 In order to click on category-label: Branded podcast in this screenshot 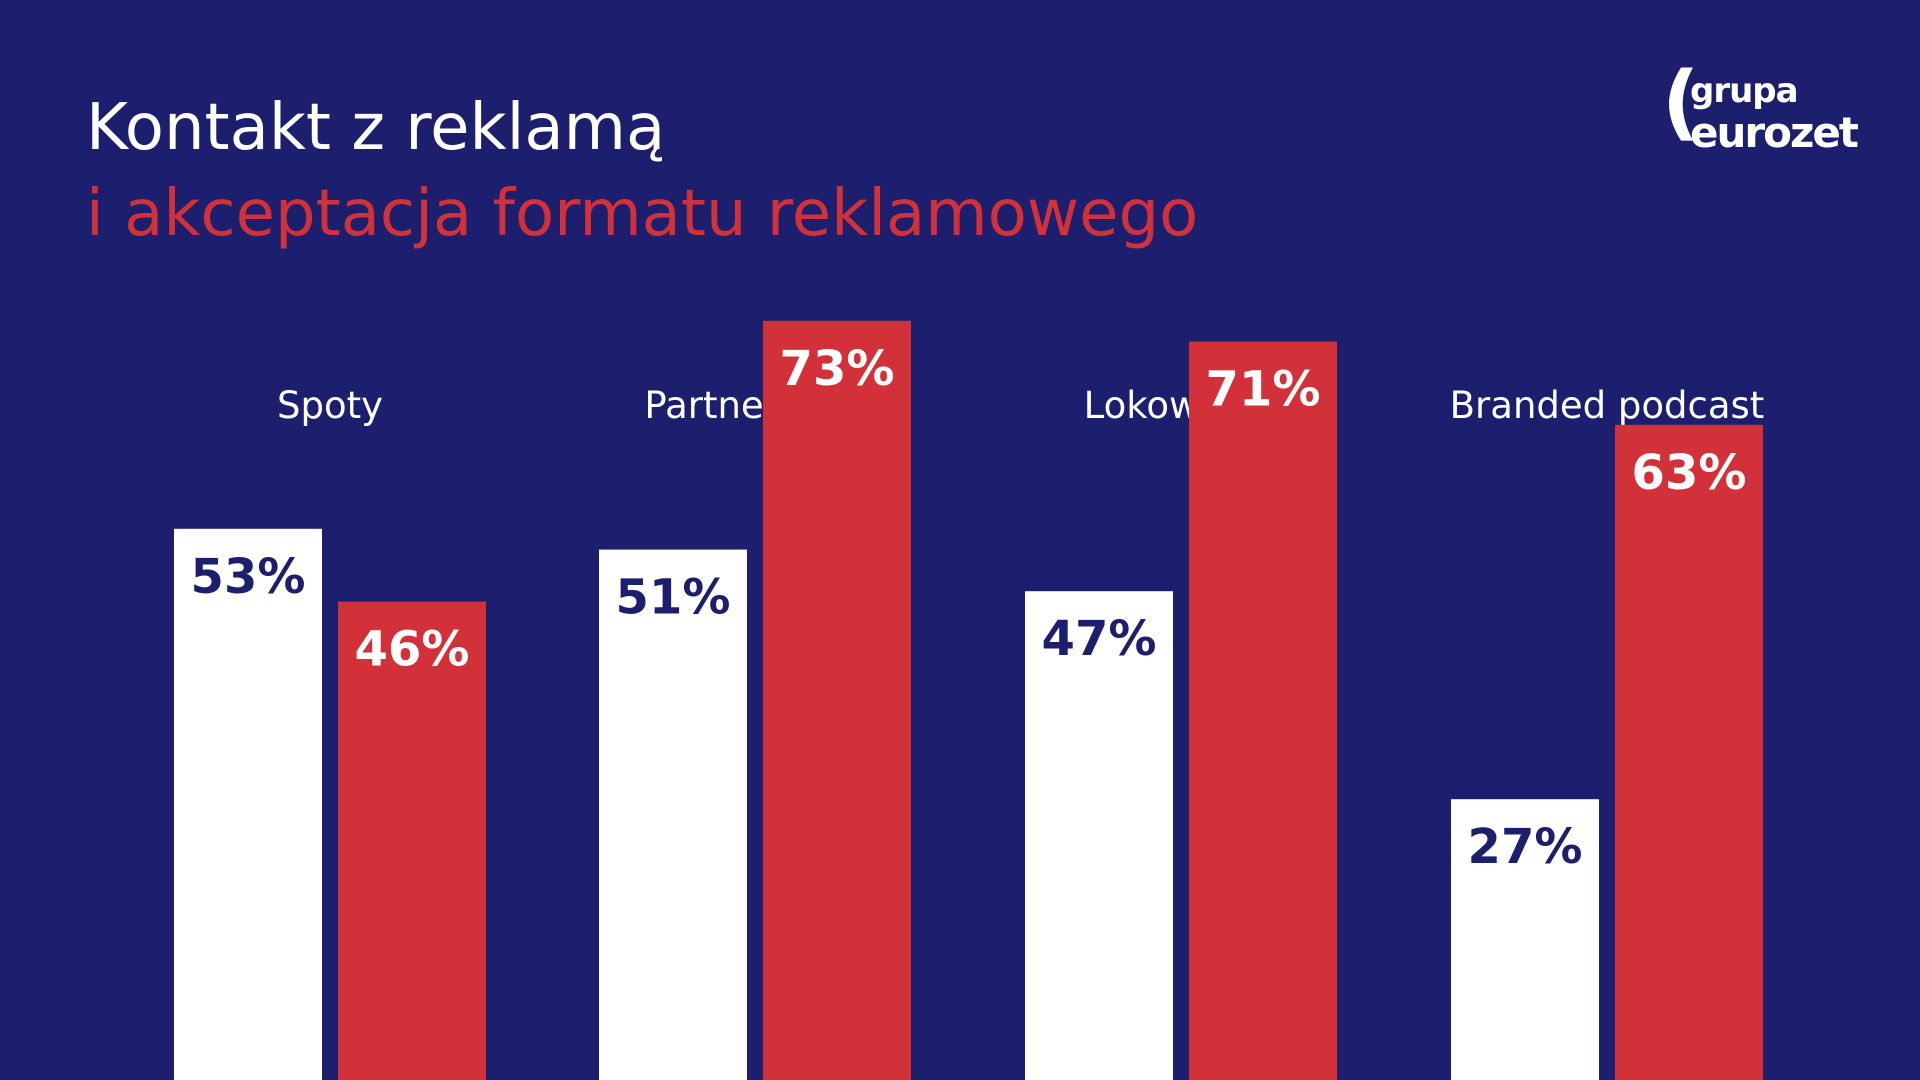, I will do `click(1607, 405)`.